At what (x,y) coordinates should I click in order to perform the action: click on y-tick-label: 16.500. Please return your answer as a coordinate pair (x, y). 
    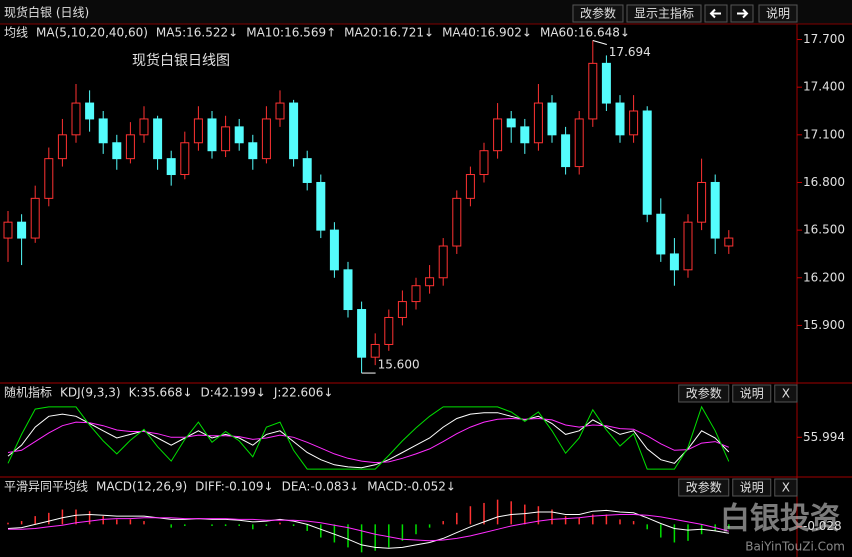
    Looking at the image, I should click on (824, 230).